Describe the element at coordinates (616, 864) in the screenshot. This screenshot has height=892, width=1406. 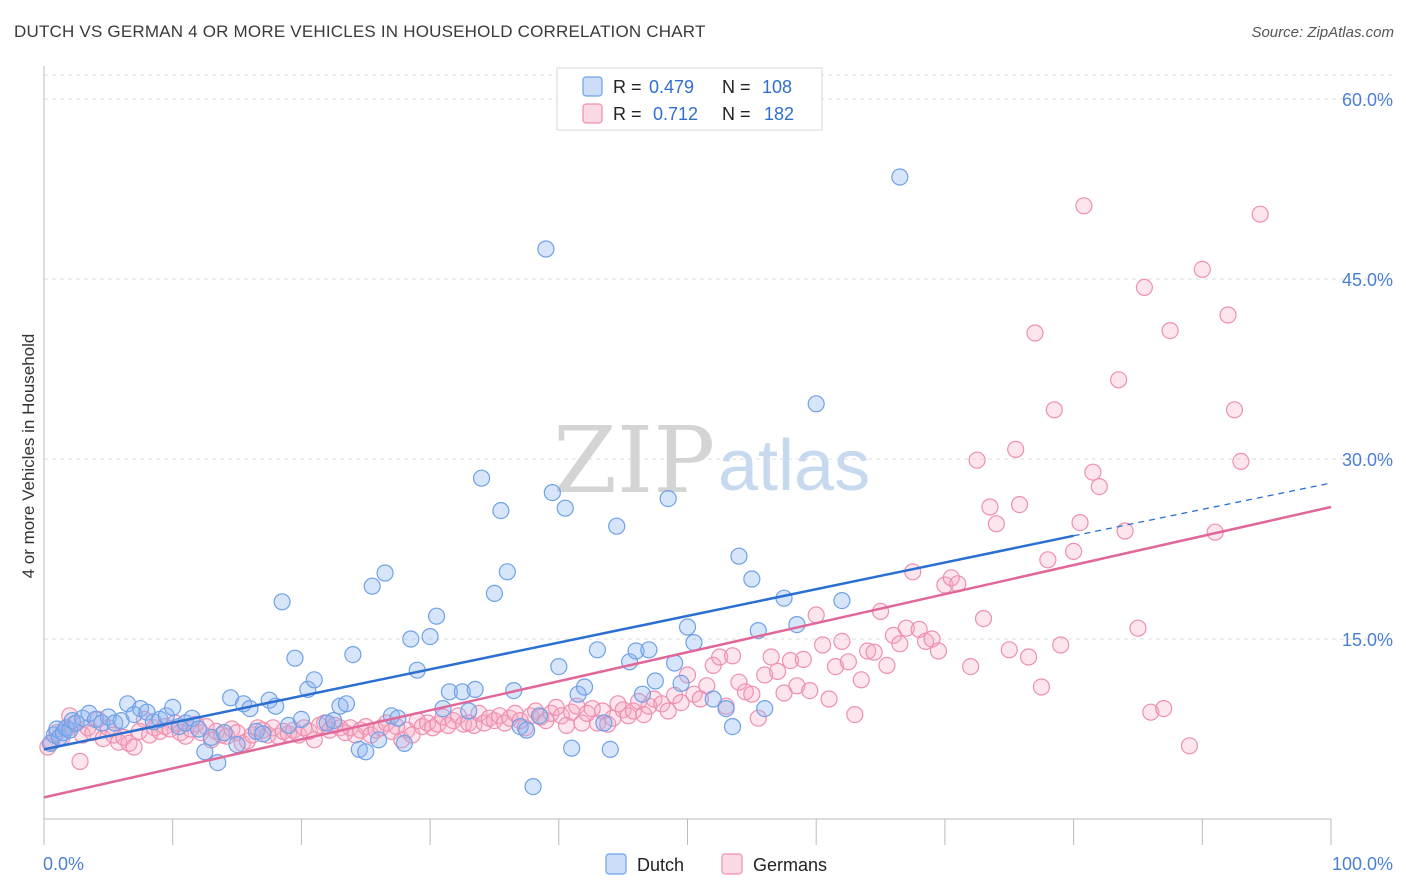
I see `bottom-legend-swatch-dutch` at that location.